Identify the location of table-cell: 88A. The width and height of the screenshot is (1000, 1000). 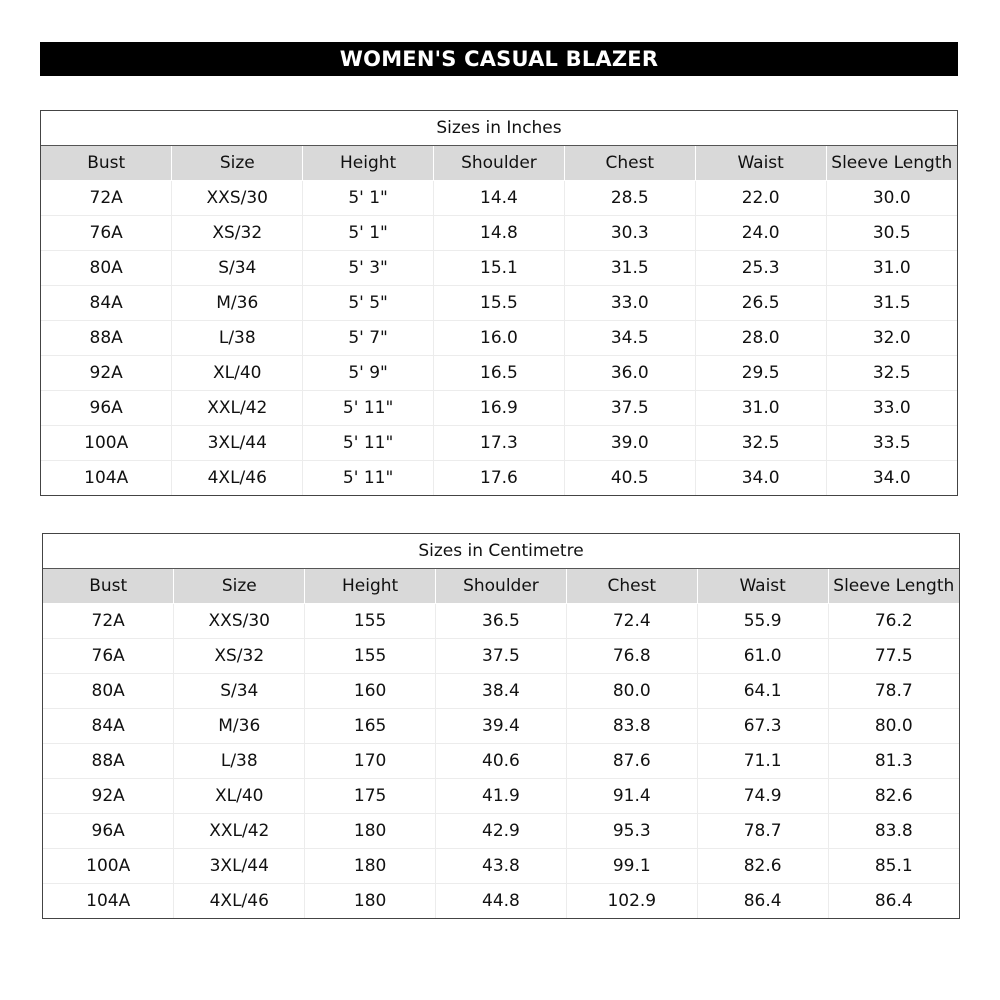
(107, 338).